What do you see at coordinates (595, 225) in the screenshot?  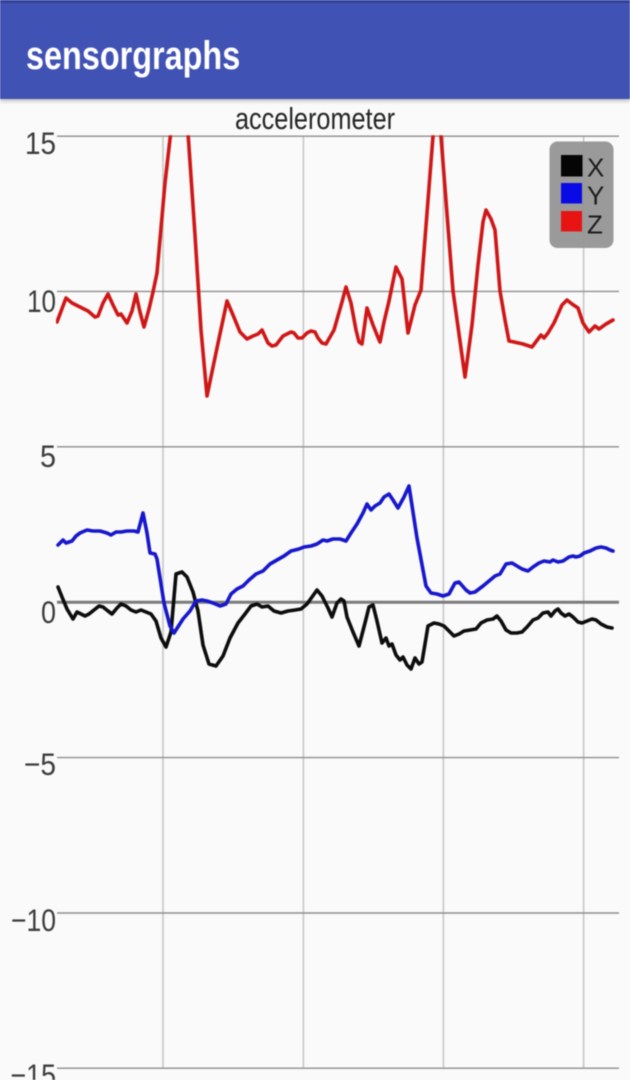 I see `svg-text: Z` at bounding box center [595, 225].